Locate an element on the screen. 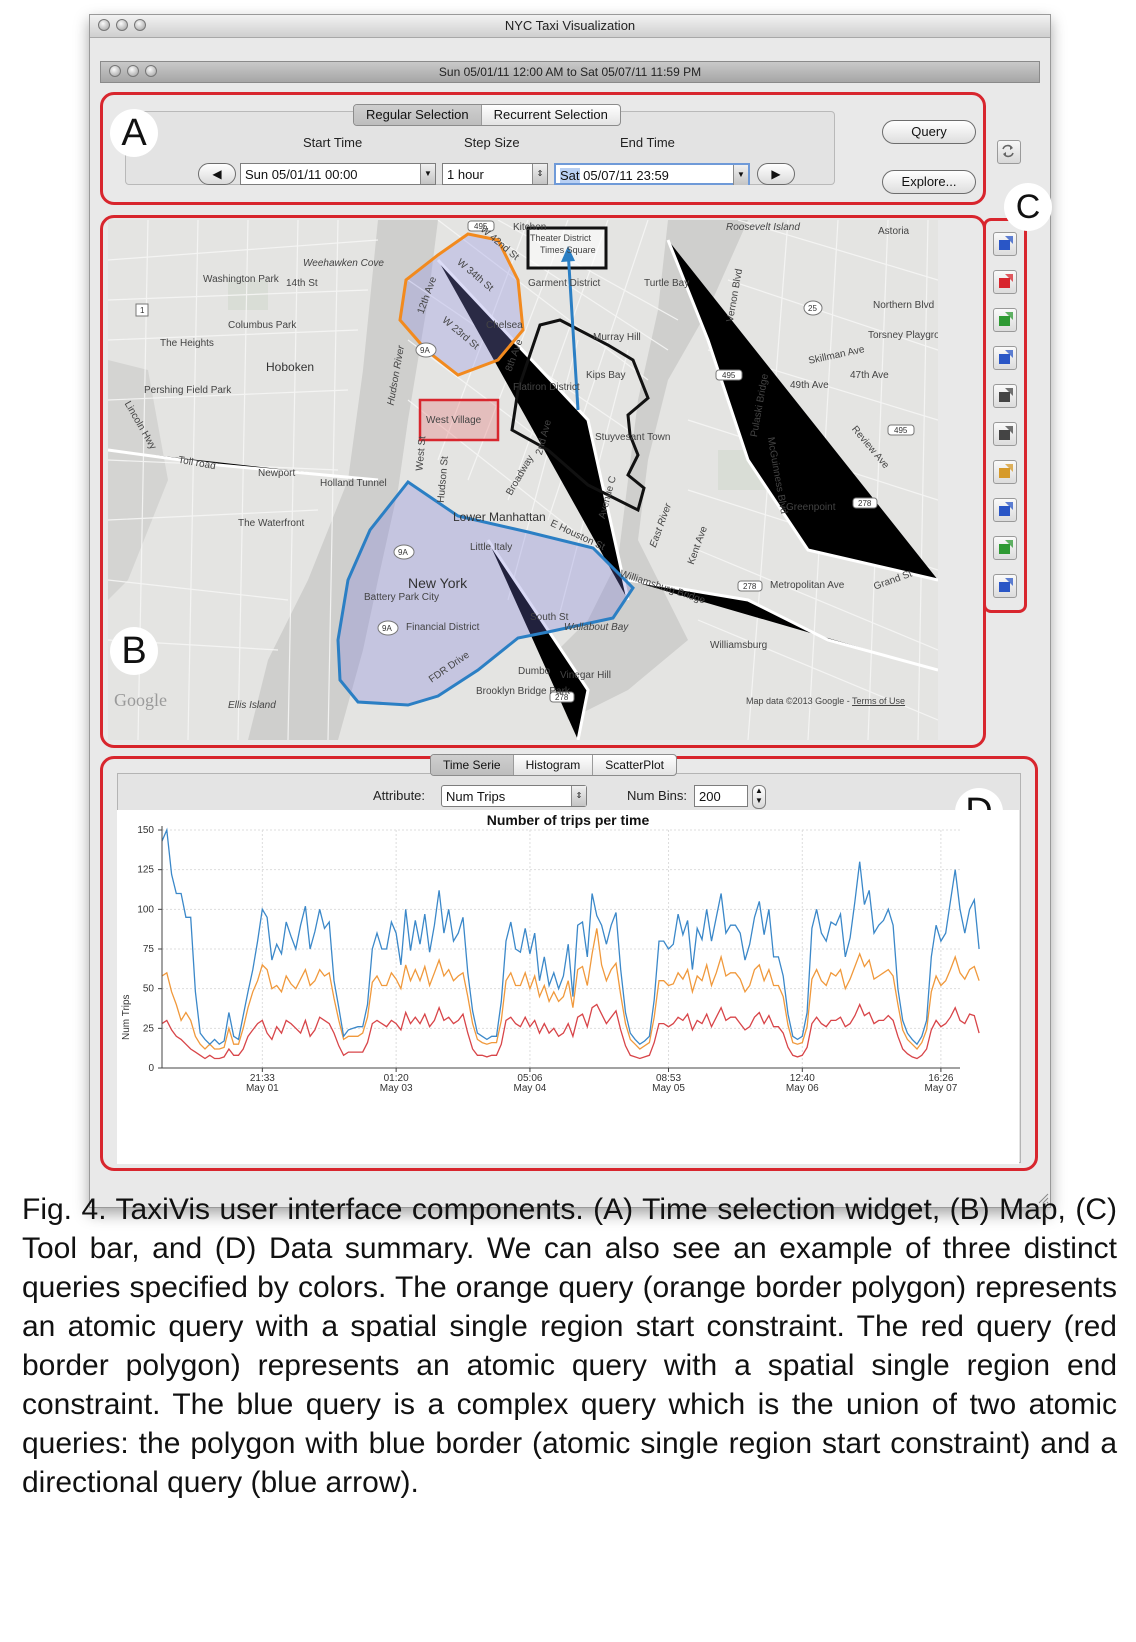  chart-series is located at coordinates (570, 943).